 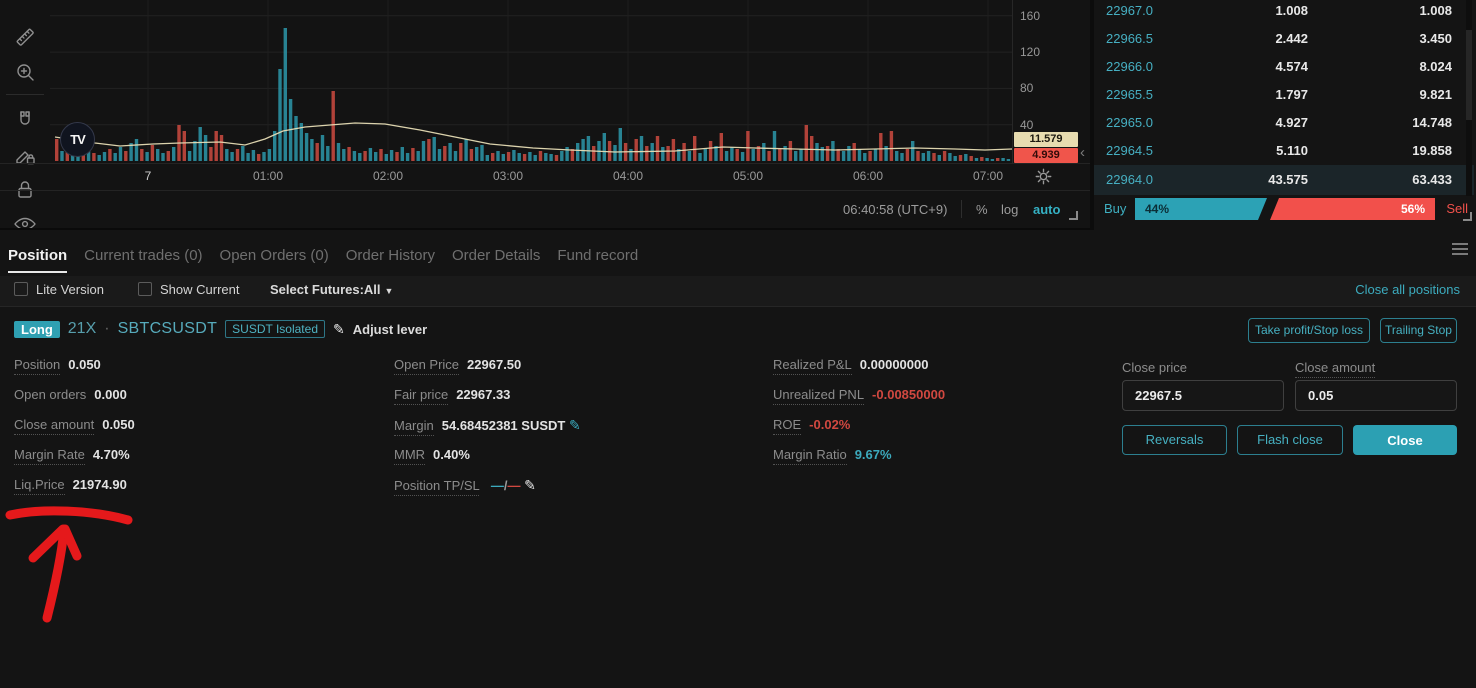 I want to click on zoom-in-icon, so click(x=25, y=72).